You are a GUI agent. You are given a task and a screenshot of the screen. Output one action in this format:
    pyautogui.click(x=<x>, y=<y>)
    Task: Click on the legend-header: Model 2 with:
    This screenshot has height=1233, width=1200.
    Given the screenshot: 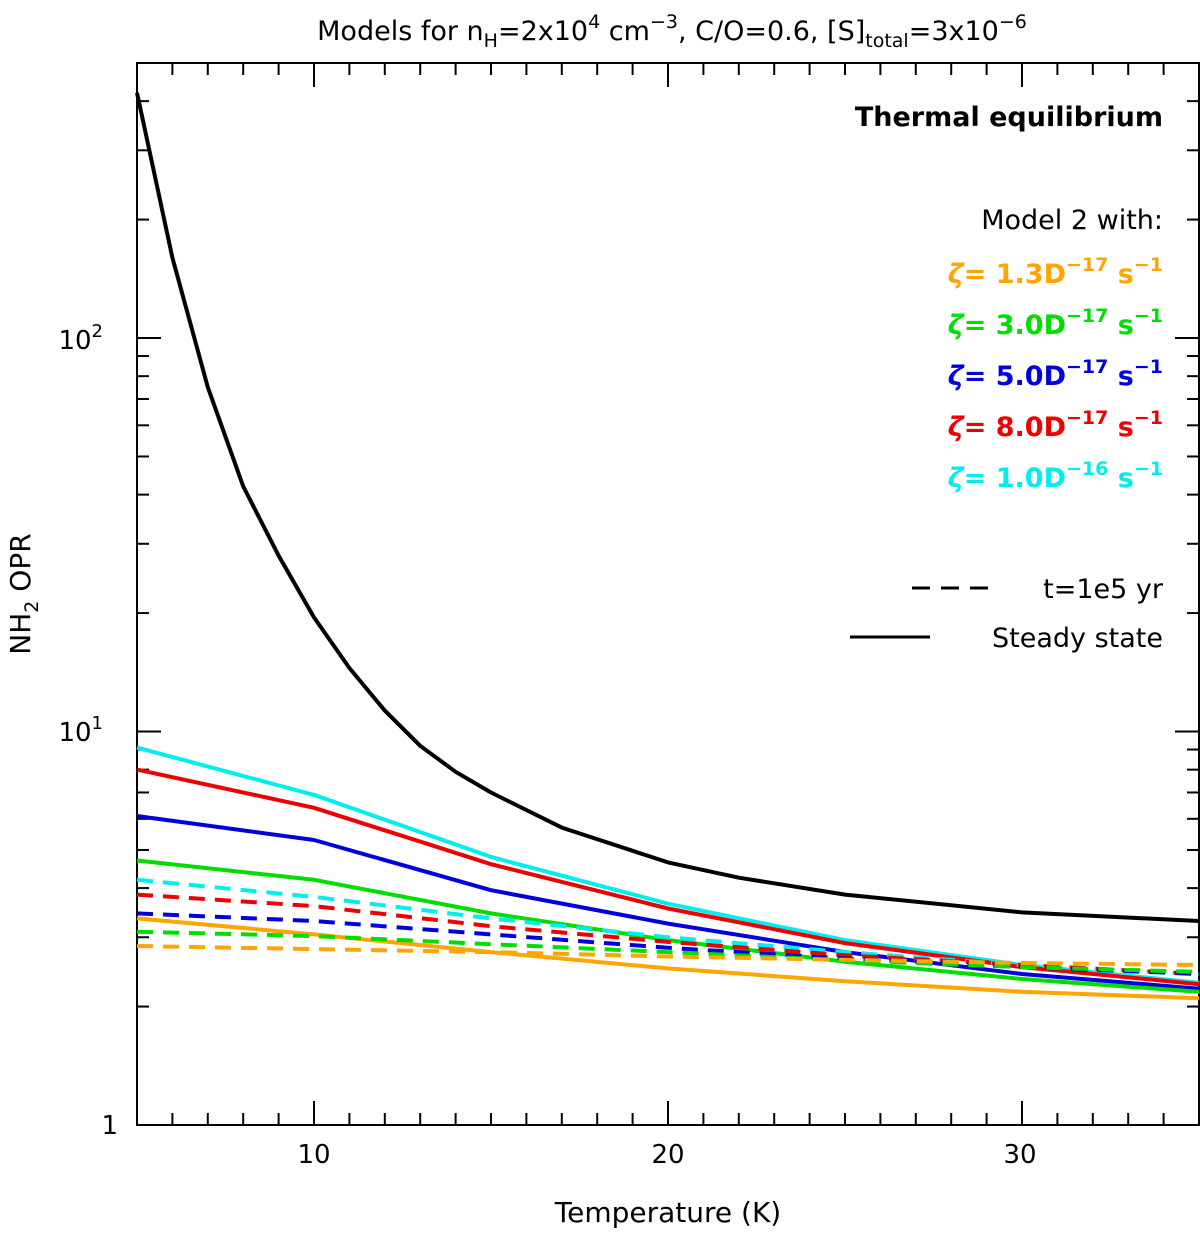 What is the action you would take?
    pyautogui.click(x=1072, y=220)
    